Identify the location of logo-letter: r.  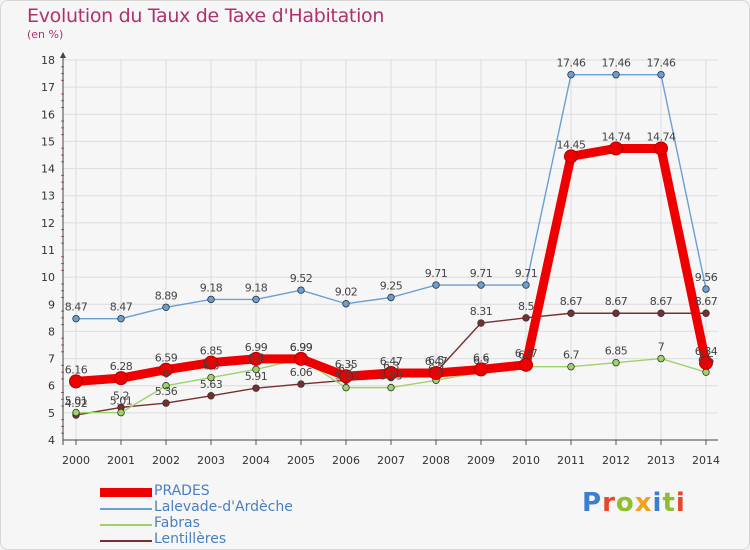
(609, 503).